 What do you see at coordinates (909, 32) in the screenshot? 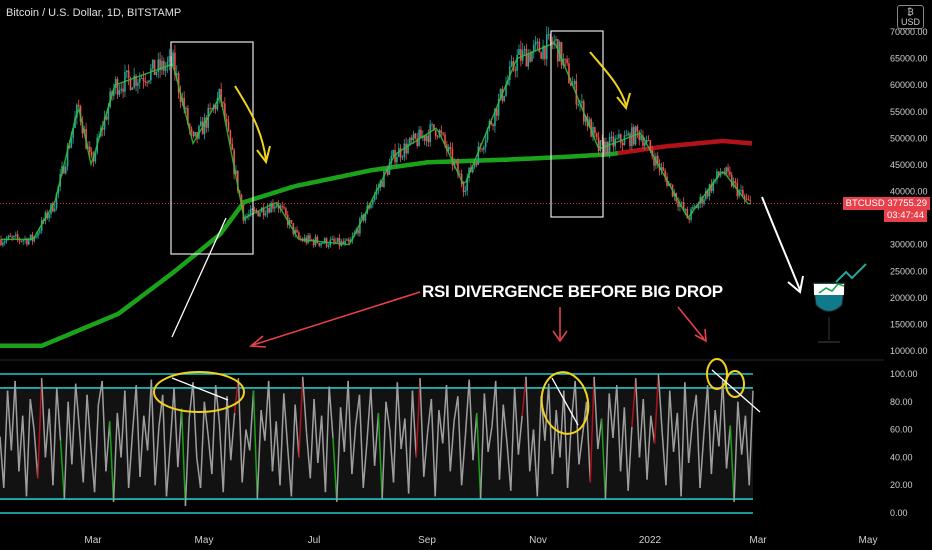
I see `price-axis-tick: 70000.00` at bounding box center [909, 32].